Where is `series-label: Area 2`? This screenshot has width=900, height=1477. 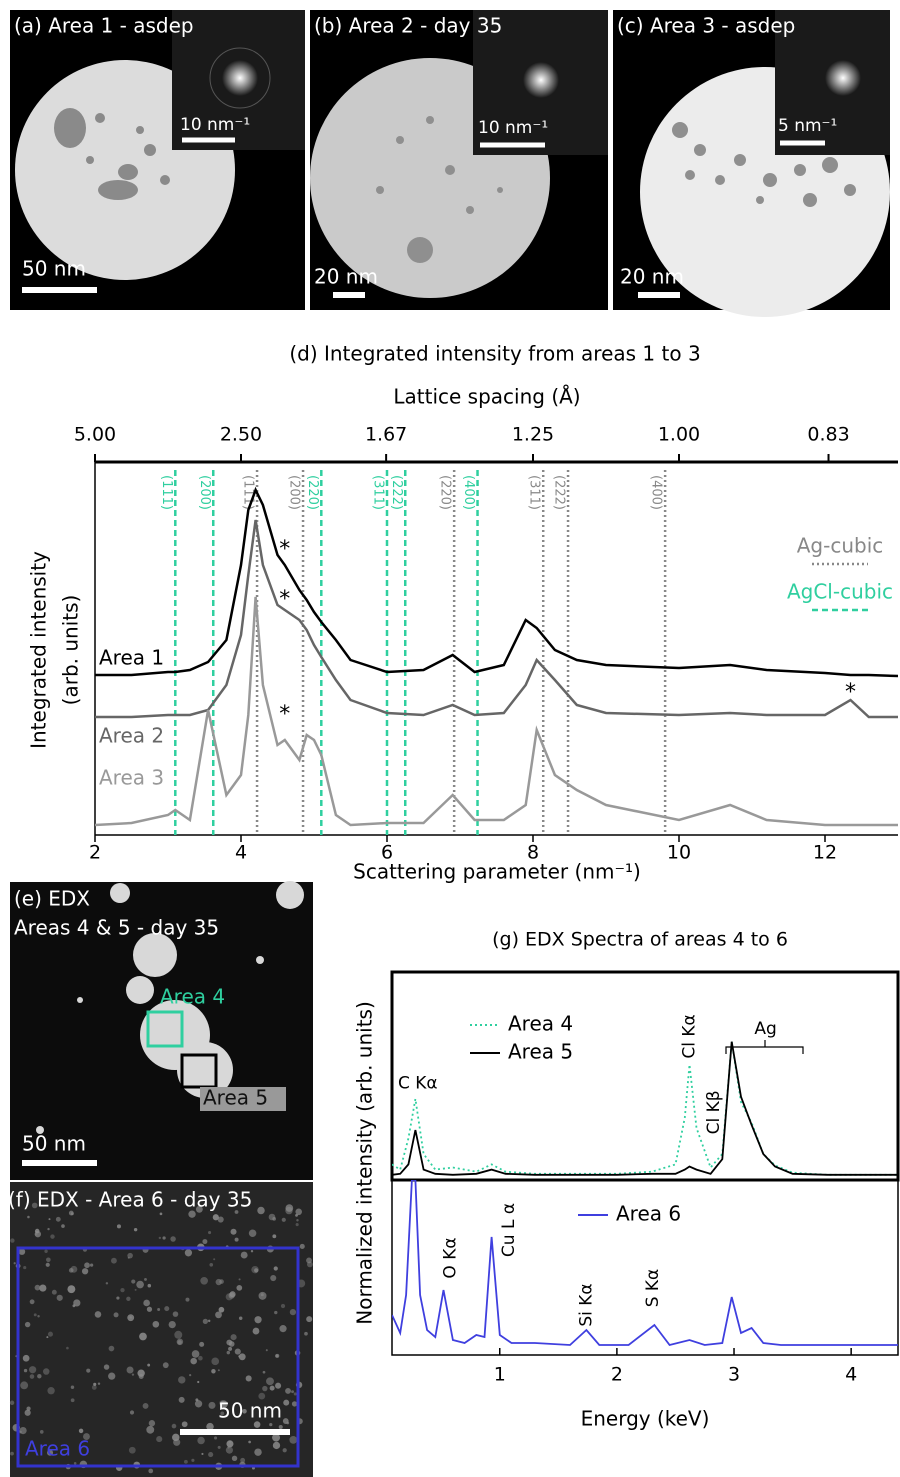 series-label: Area 2 is located at coordinates (131, 736).